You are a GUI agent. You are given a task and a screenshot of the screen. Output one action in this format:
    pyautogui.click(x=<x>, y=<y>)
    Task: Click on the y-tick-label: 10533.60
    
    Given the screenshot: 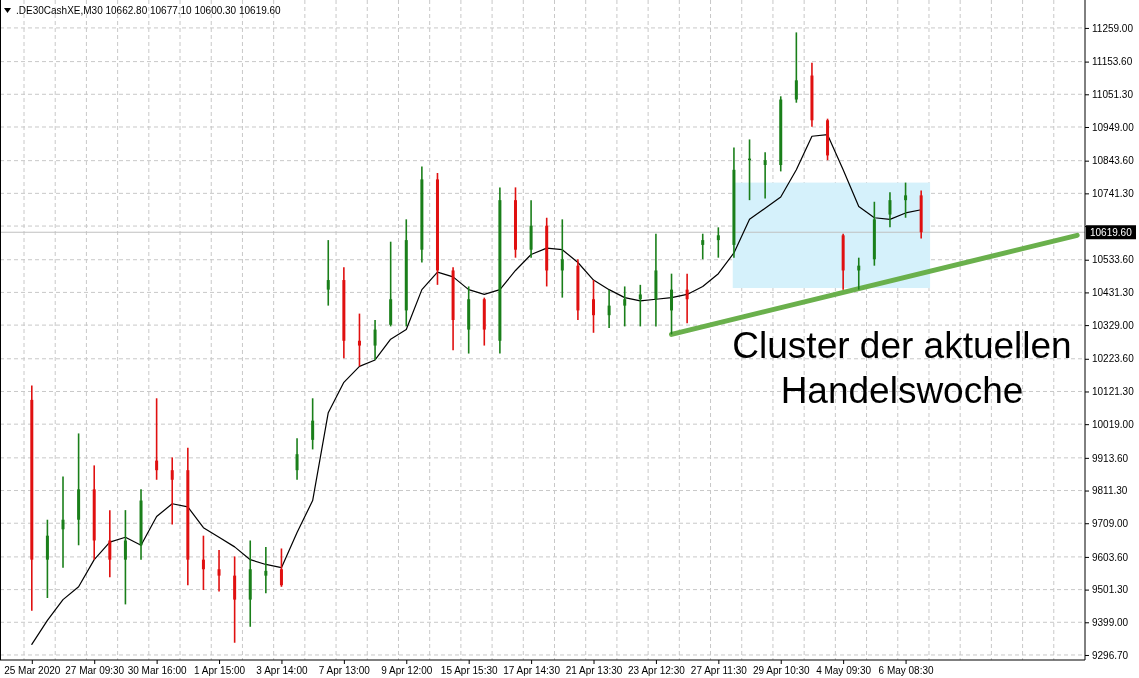 What is the action you would take?
    pyautogui.click(x=1113, y=260)
    